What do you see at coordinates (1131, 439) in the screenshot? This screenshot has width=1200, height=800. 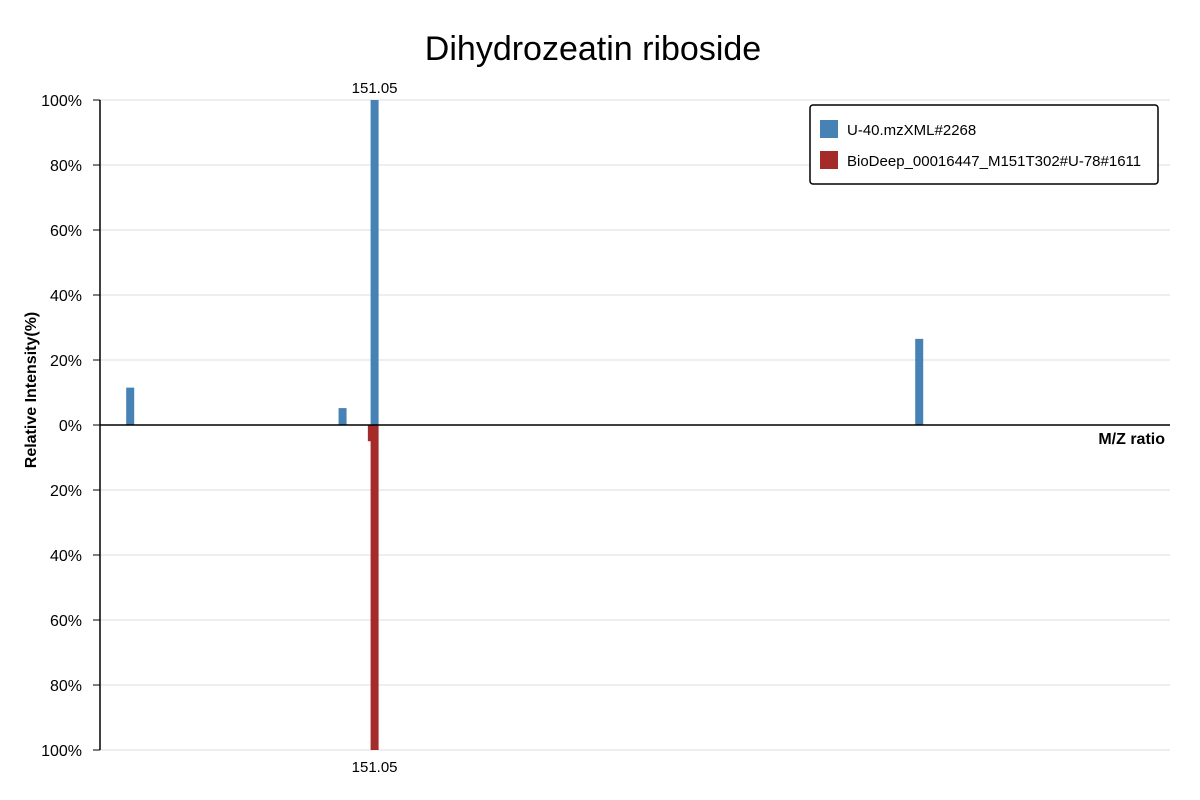 I see `x-axis-title: M/Z ratio` at bounding box center [1131, 439].